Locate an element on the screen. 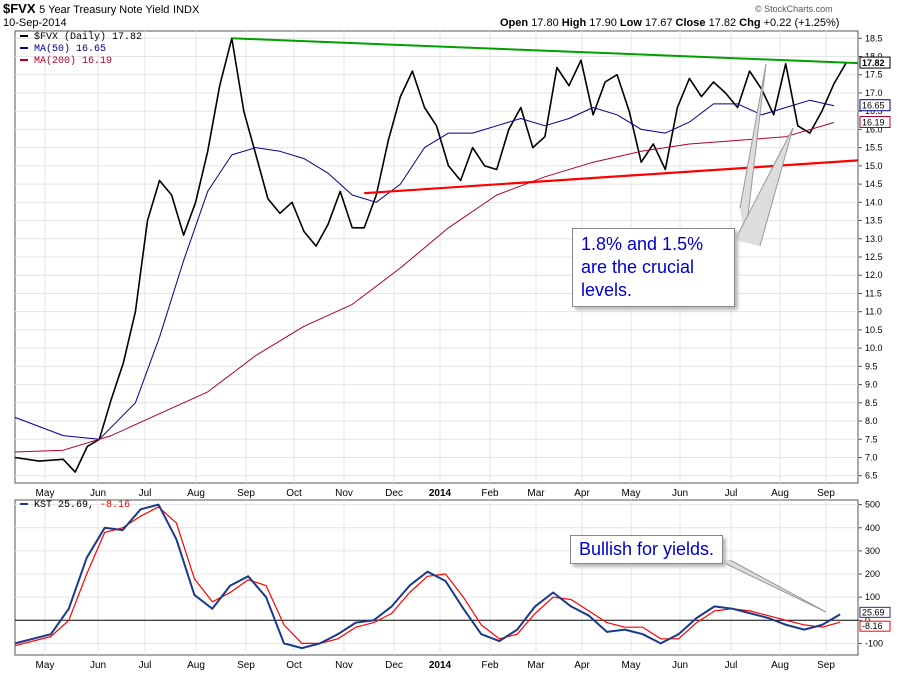 The width and height of the screenshot is (900, 676). kst-legend-signal: -8.16 is located at coordinates (115, 505).